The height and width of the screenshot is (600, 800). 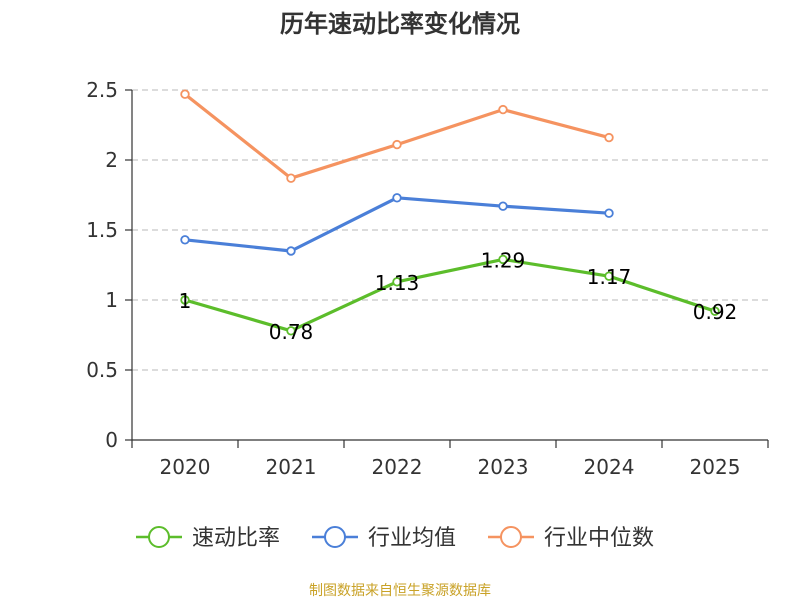 What do you see at coordinates (236, 538) in the screenshot?
I see `legend-label: 速动比率` at bounding box center [236, 538].